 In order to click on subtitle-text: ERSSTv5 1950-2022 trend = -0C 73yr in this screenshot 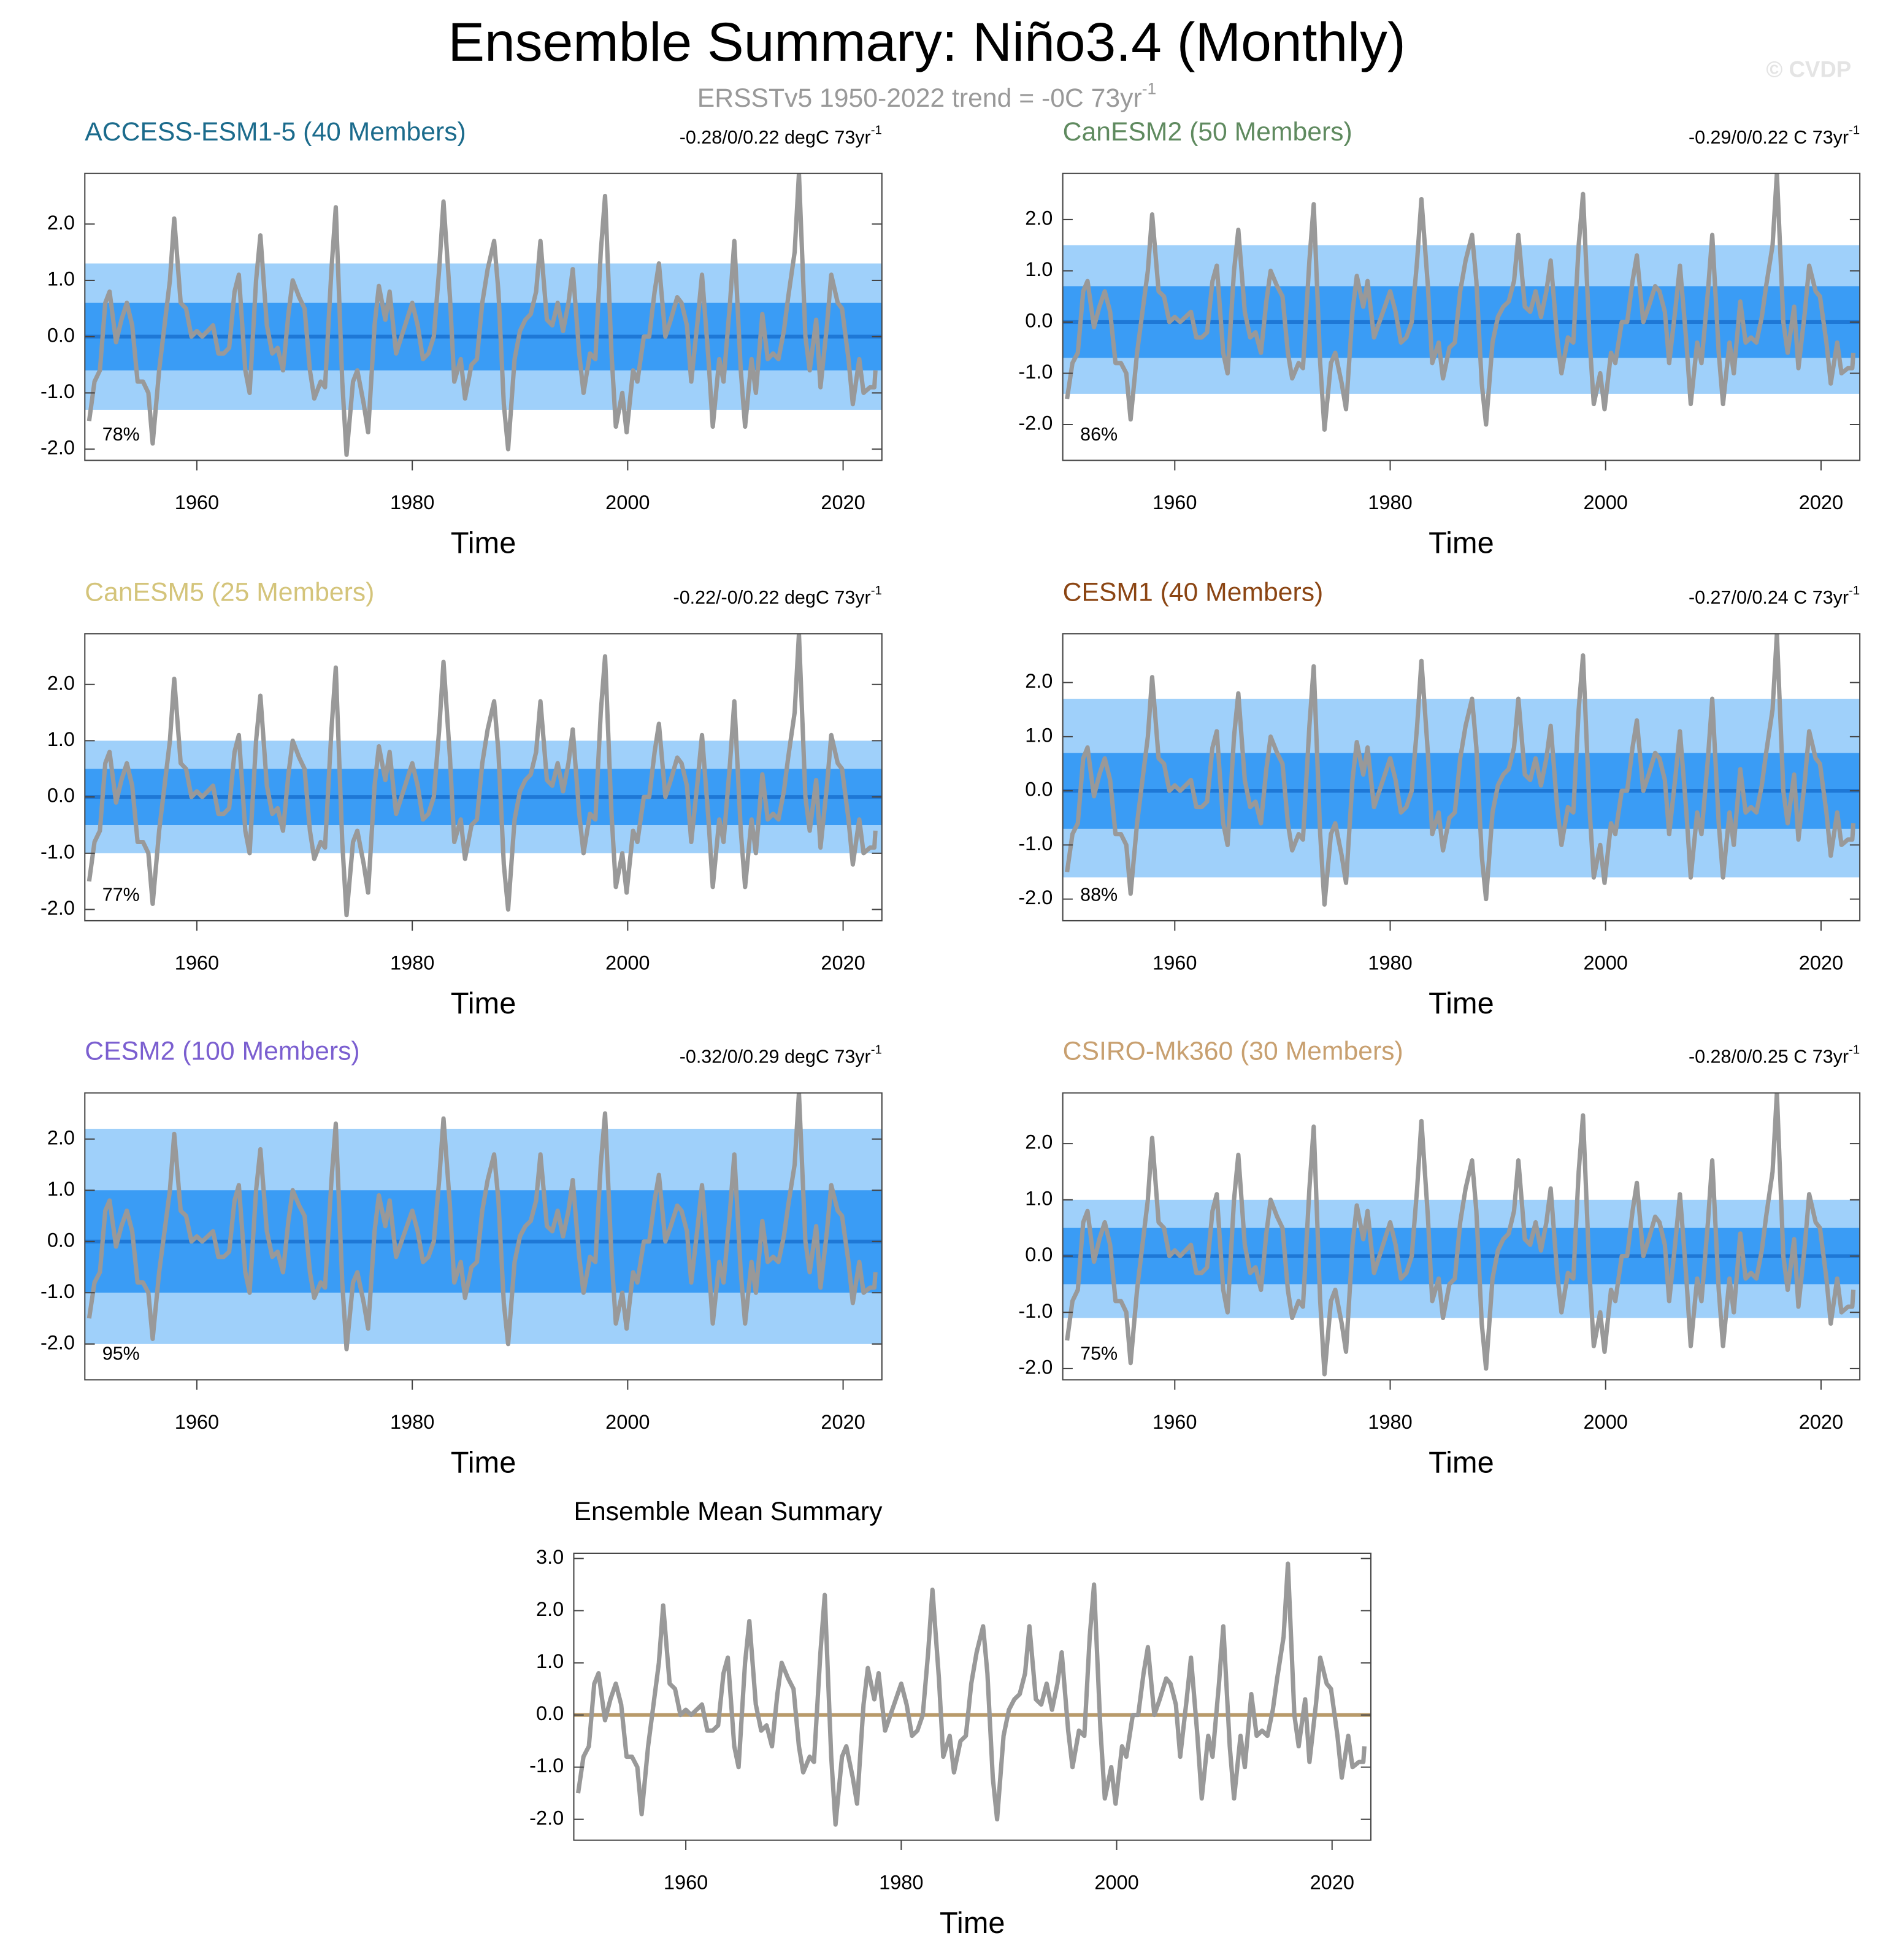, I will do `click(919, 98)`.